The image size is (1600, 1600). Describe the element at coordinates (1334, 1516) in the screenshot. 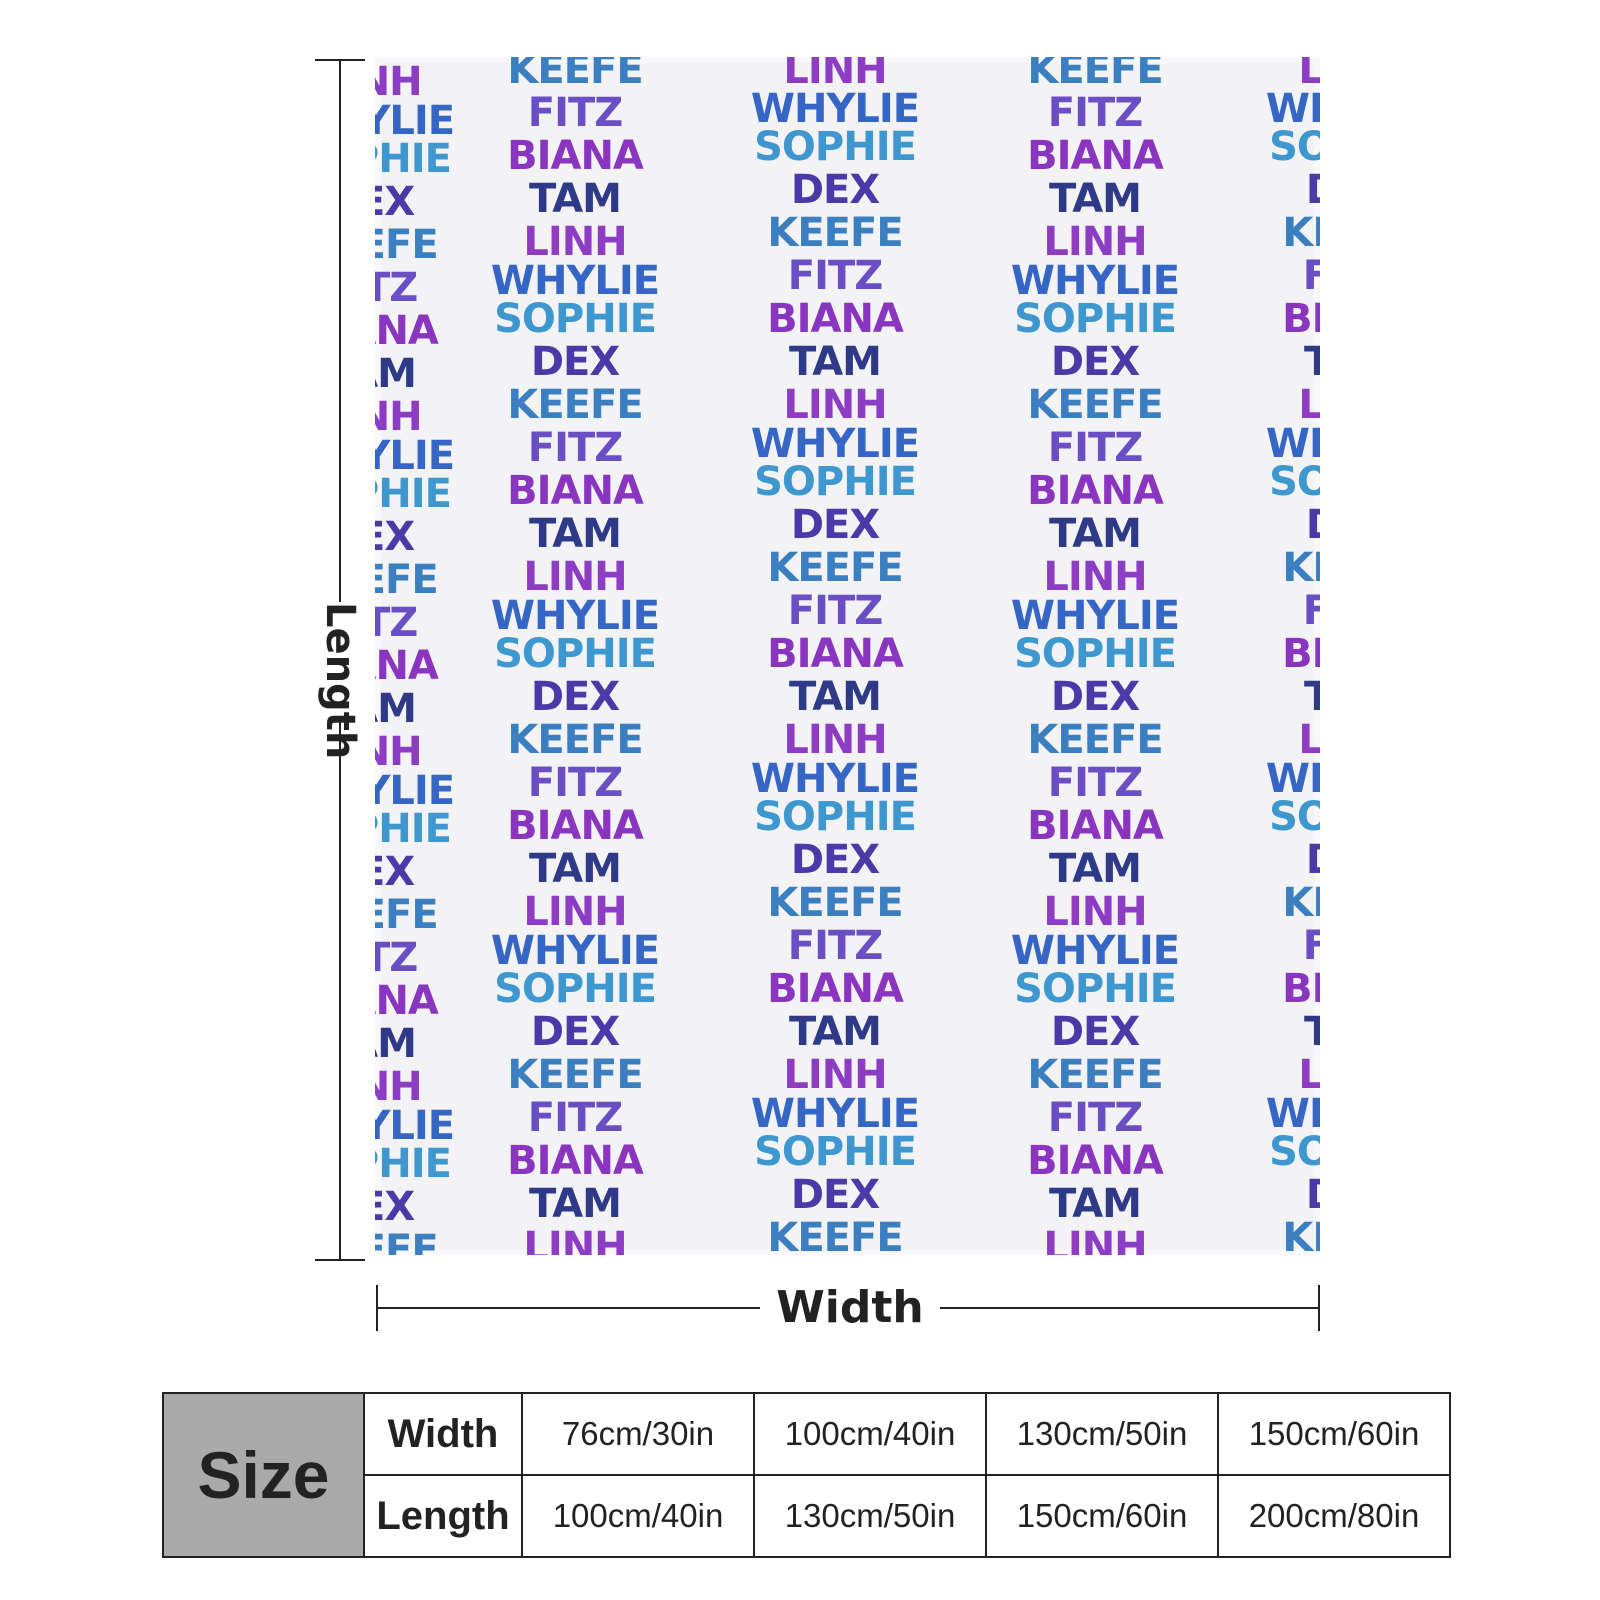

I see `length-value-4: 200cm/80in` at that location.